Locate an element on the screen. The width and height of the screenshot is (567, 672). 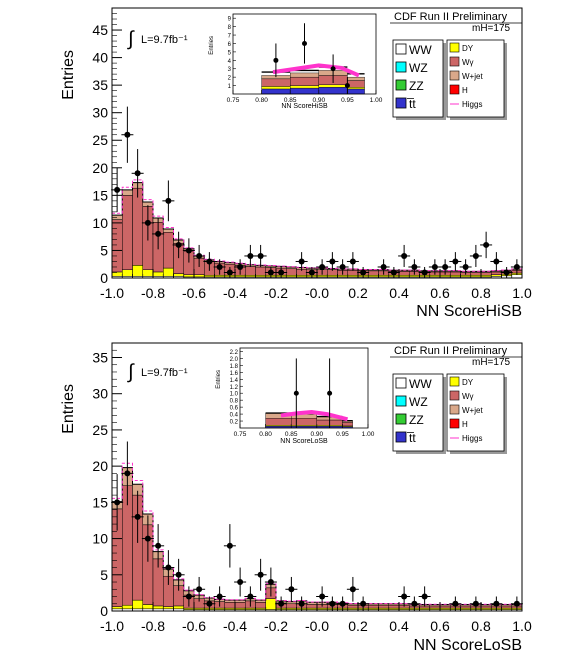
y-tick-label: 15 is located at coordinates (100, 195).